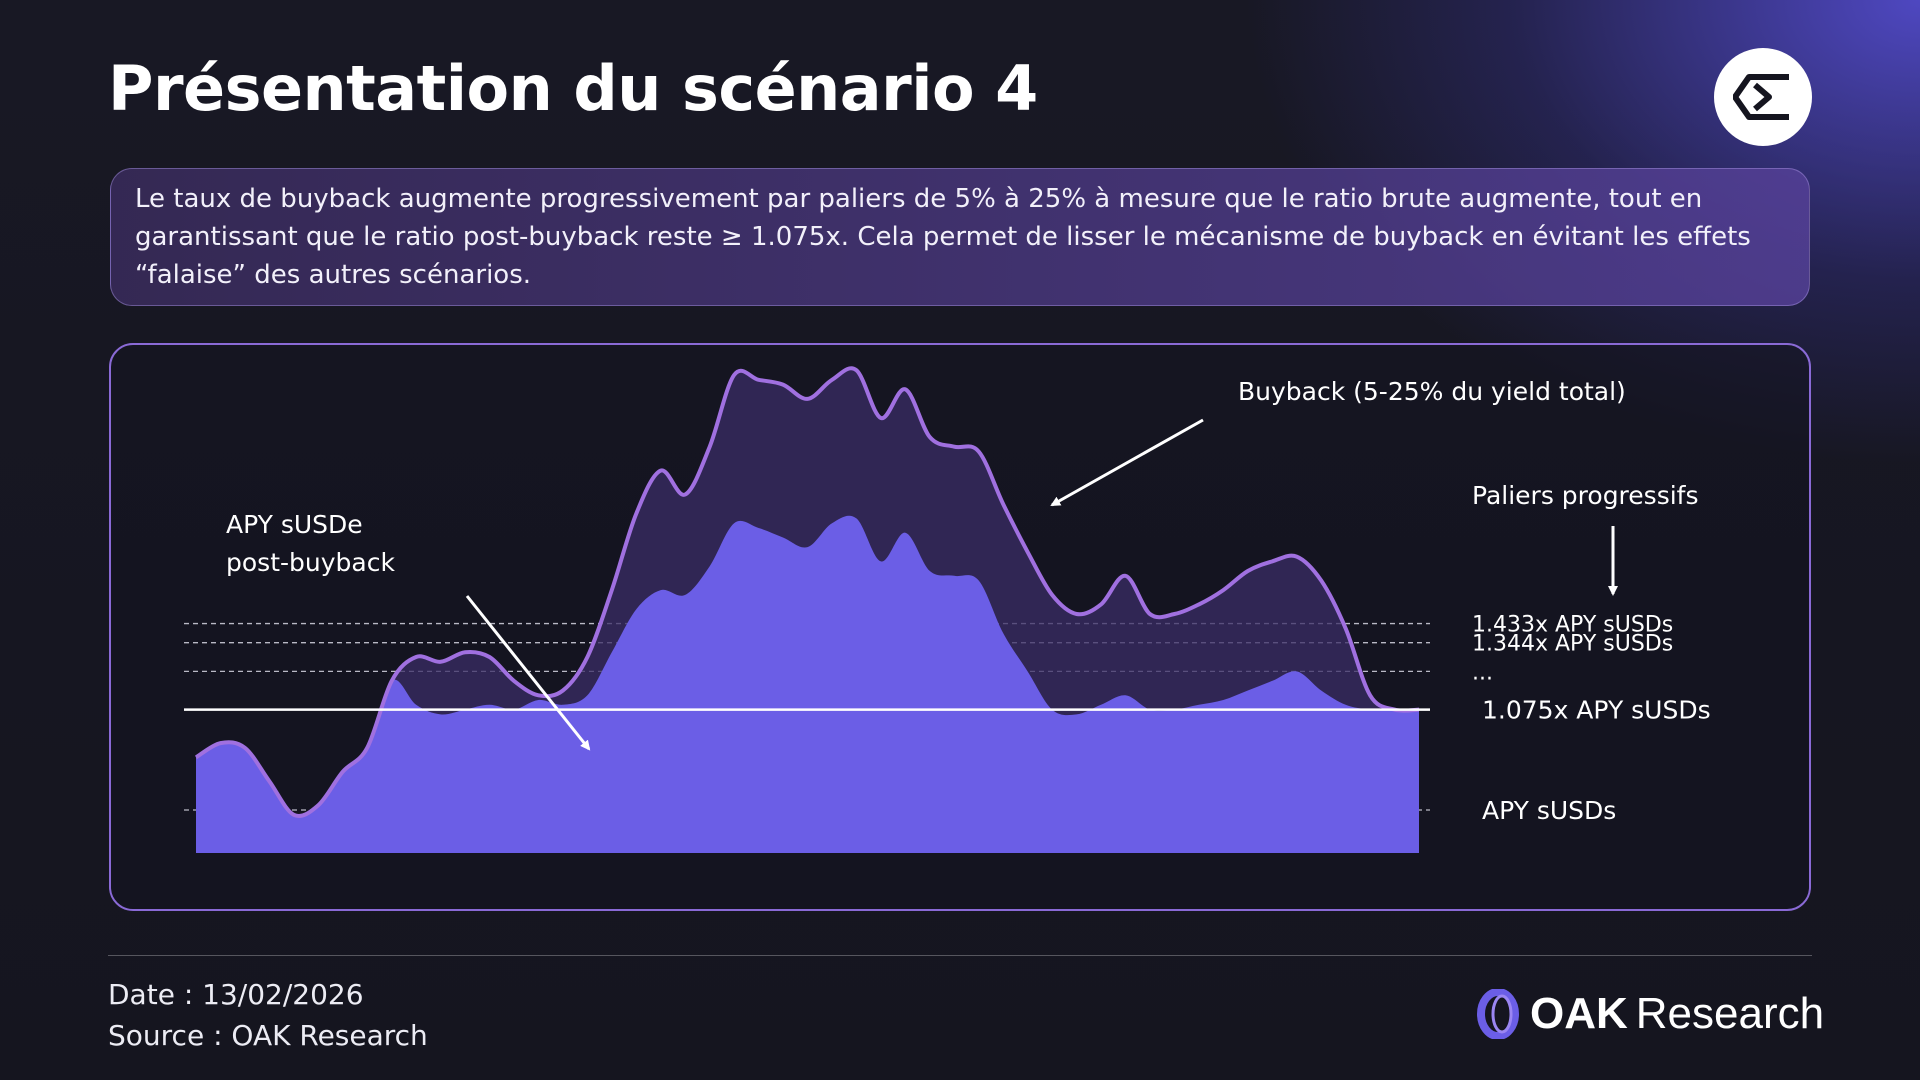 The image size is (1920, 1080). What do you see at coordinates (1596, 710) in the screenshot?
I see `reference-label-4: 1.075x APY sUSDs` at bounding box center [1596, 710].